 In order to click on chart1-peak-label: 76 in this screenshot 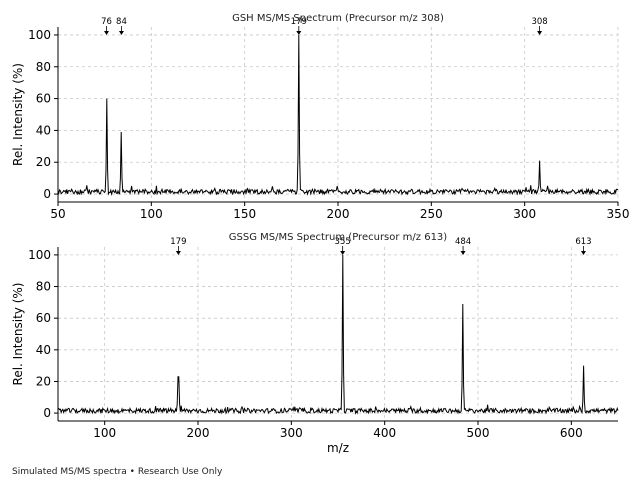, I will do `click(106, 22)`.